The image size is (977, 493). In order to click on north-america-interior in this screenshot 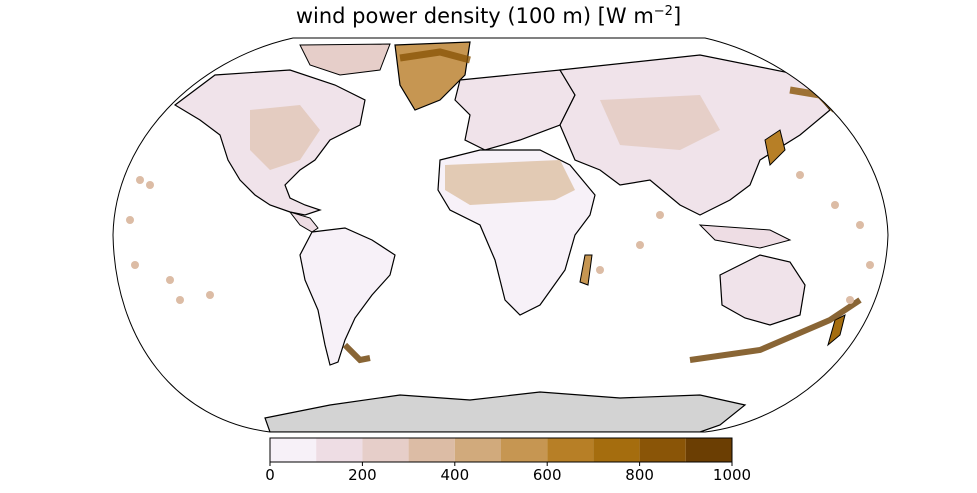, I will do `click(285, 137)`.